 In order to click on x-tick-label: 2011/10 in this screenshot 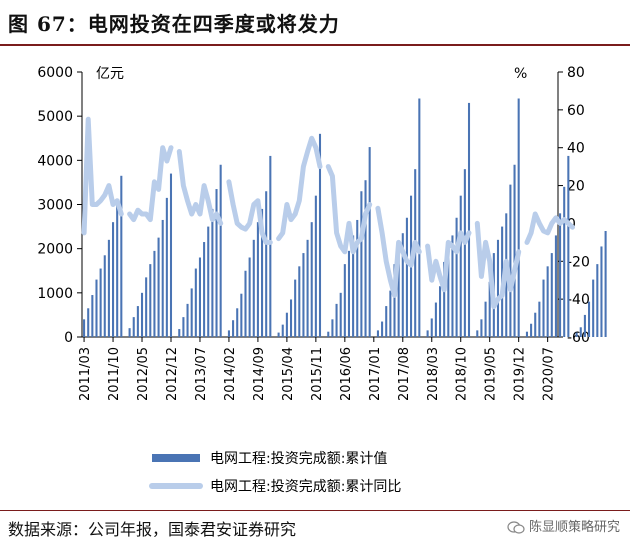, I will do `click(114, 374)`.